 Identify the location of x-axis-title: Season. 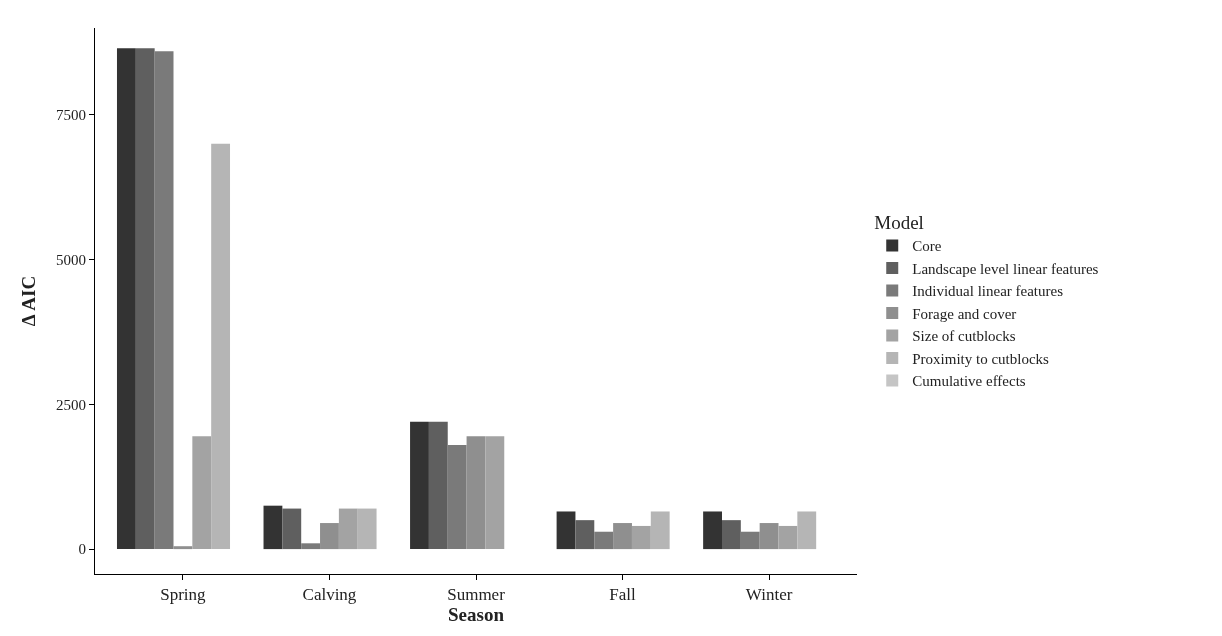
(476, 615).